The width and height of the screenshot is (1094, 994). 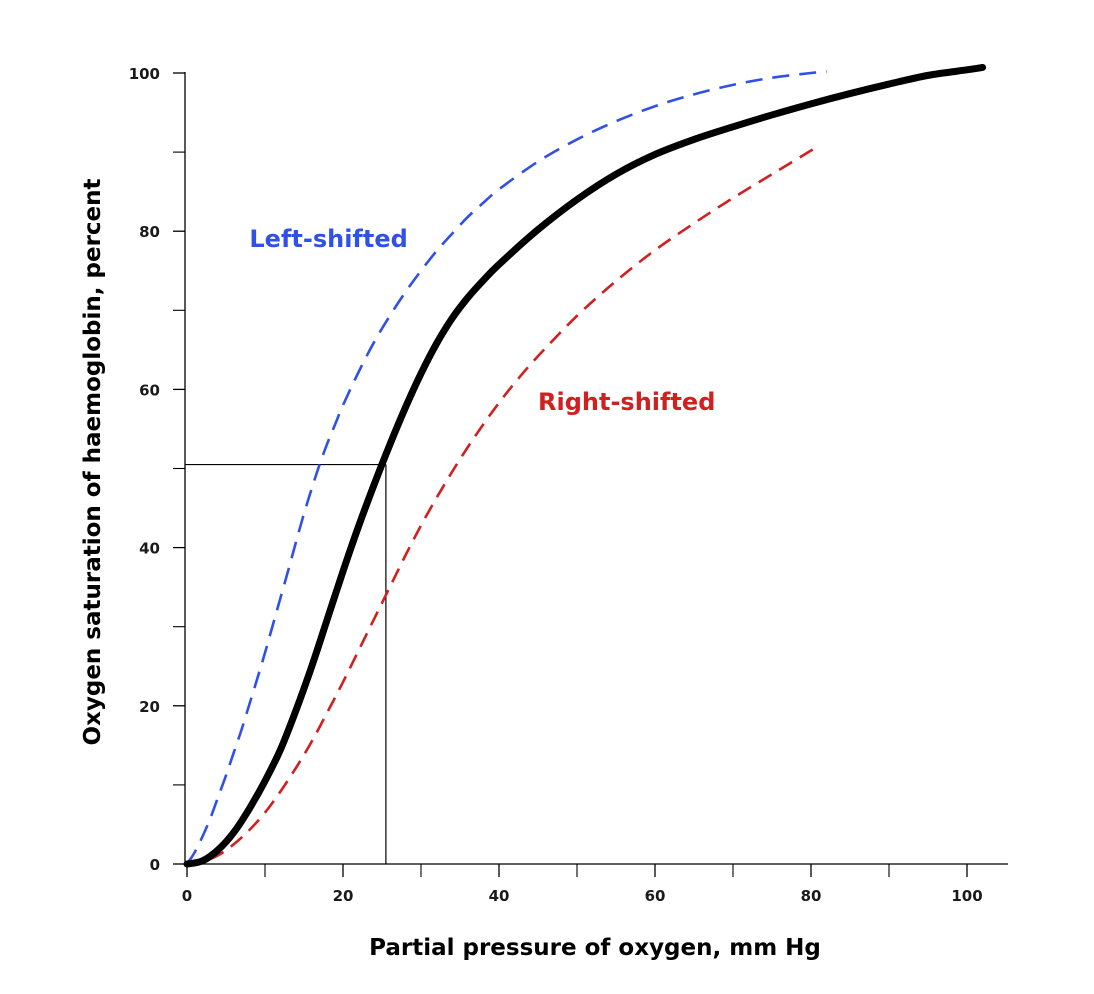 What do you see at coordinates (149, 707) in the screenshot?
I see `y-tick-label: 20` at bounding box center [149, 707].